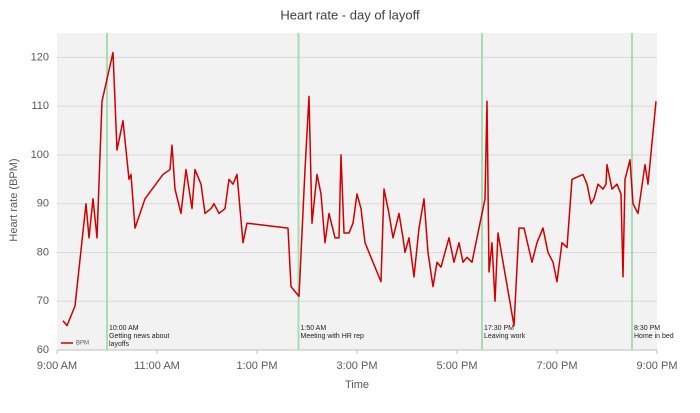  What do you see at coordinates (14, 199) in the screenshot?
I see `y-axis-title: Heart rate (BPM)` at bounding box center [14, 199].